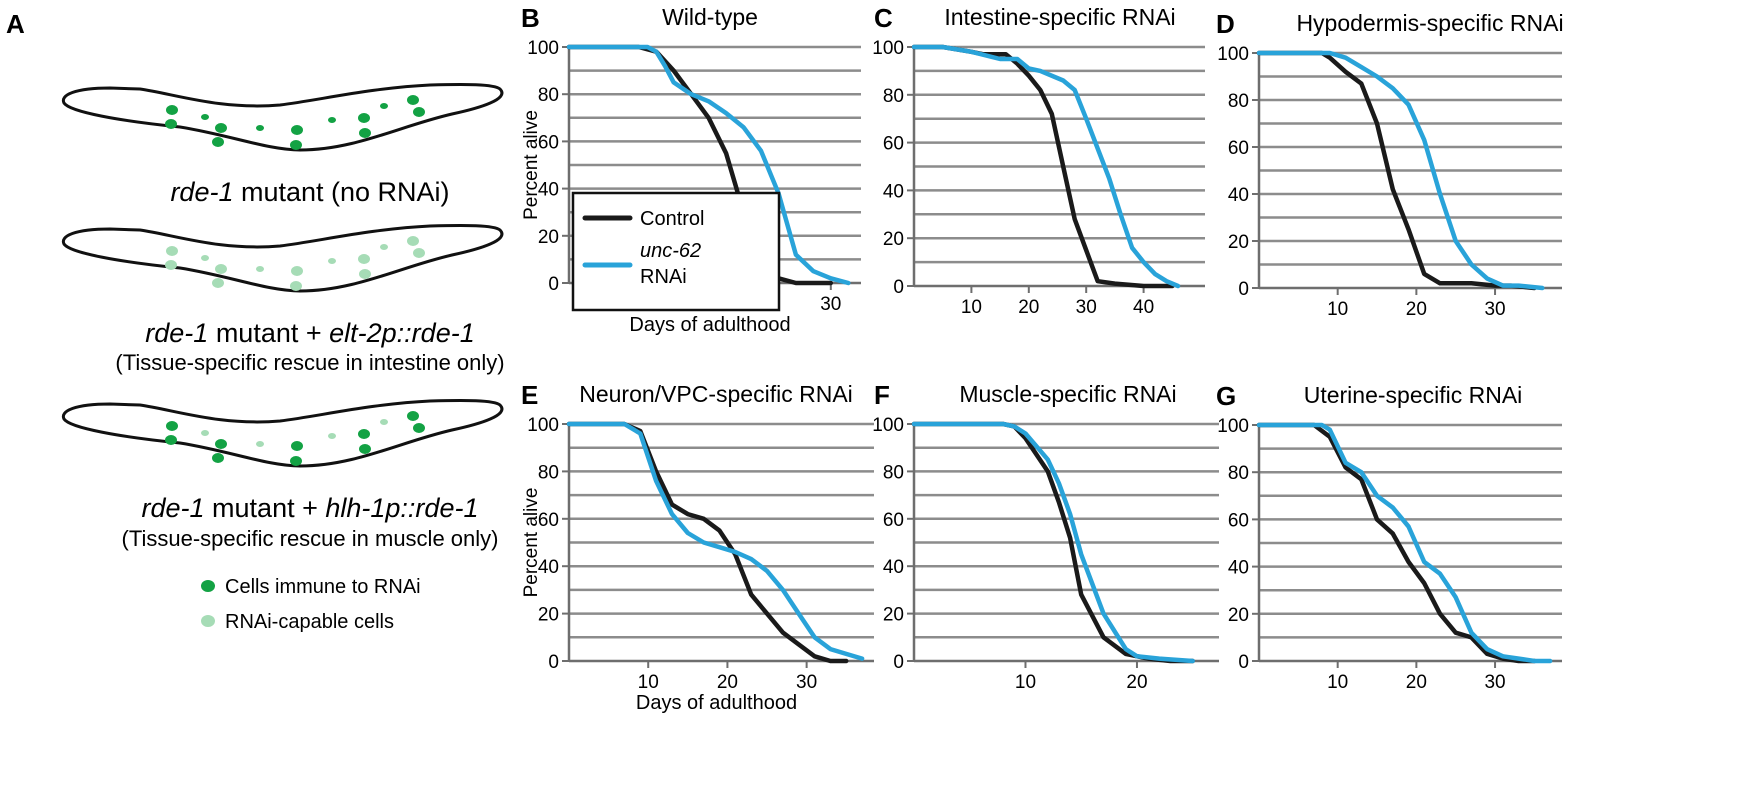  Describe the element at coordinates (309, 333) in the screenshot. I see `worm-2-caption: rde-1 mutant + elt-2p::rde-1` at that location.